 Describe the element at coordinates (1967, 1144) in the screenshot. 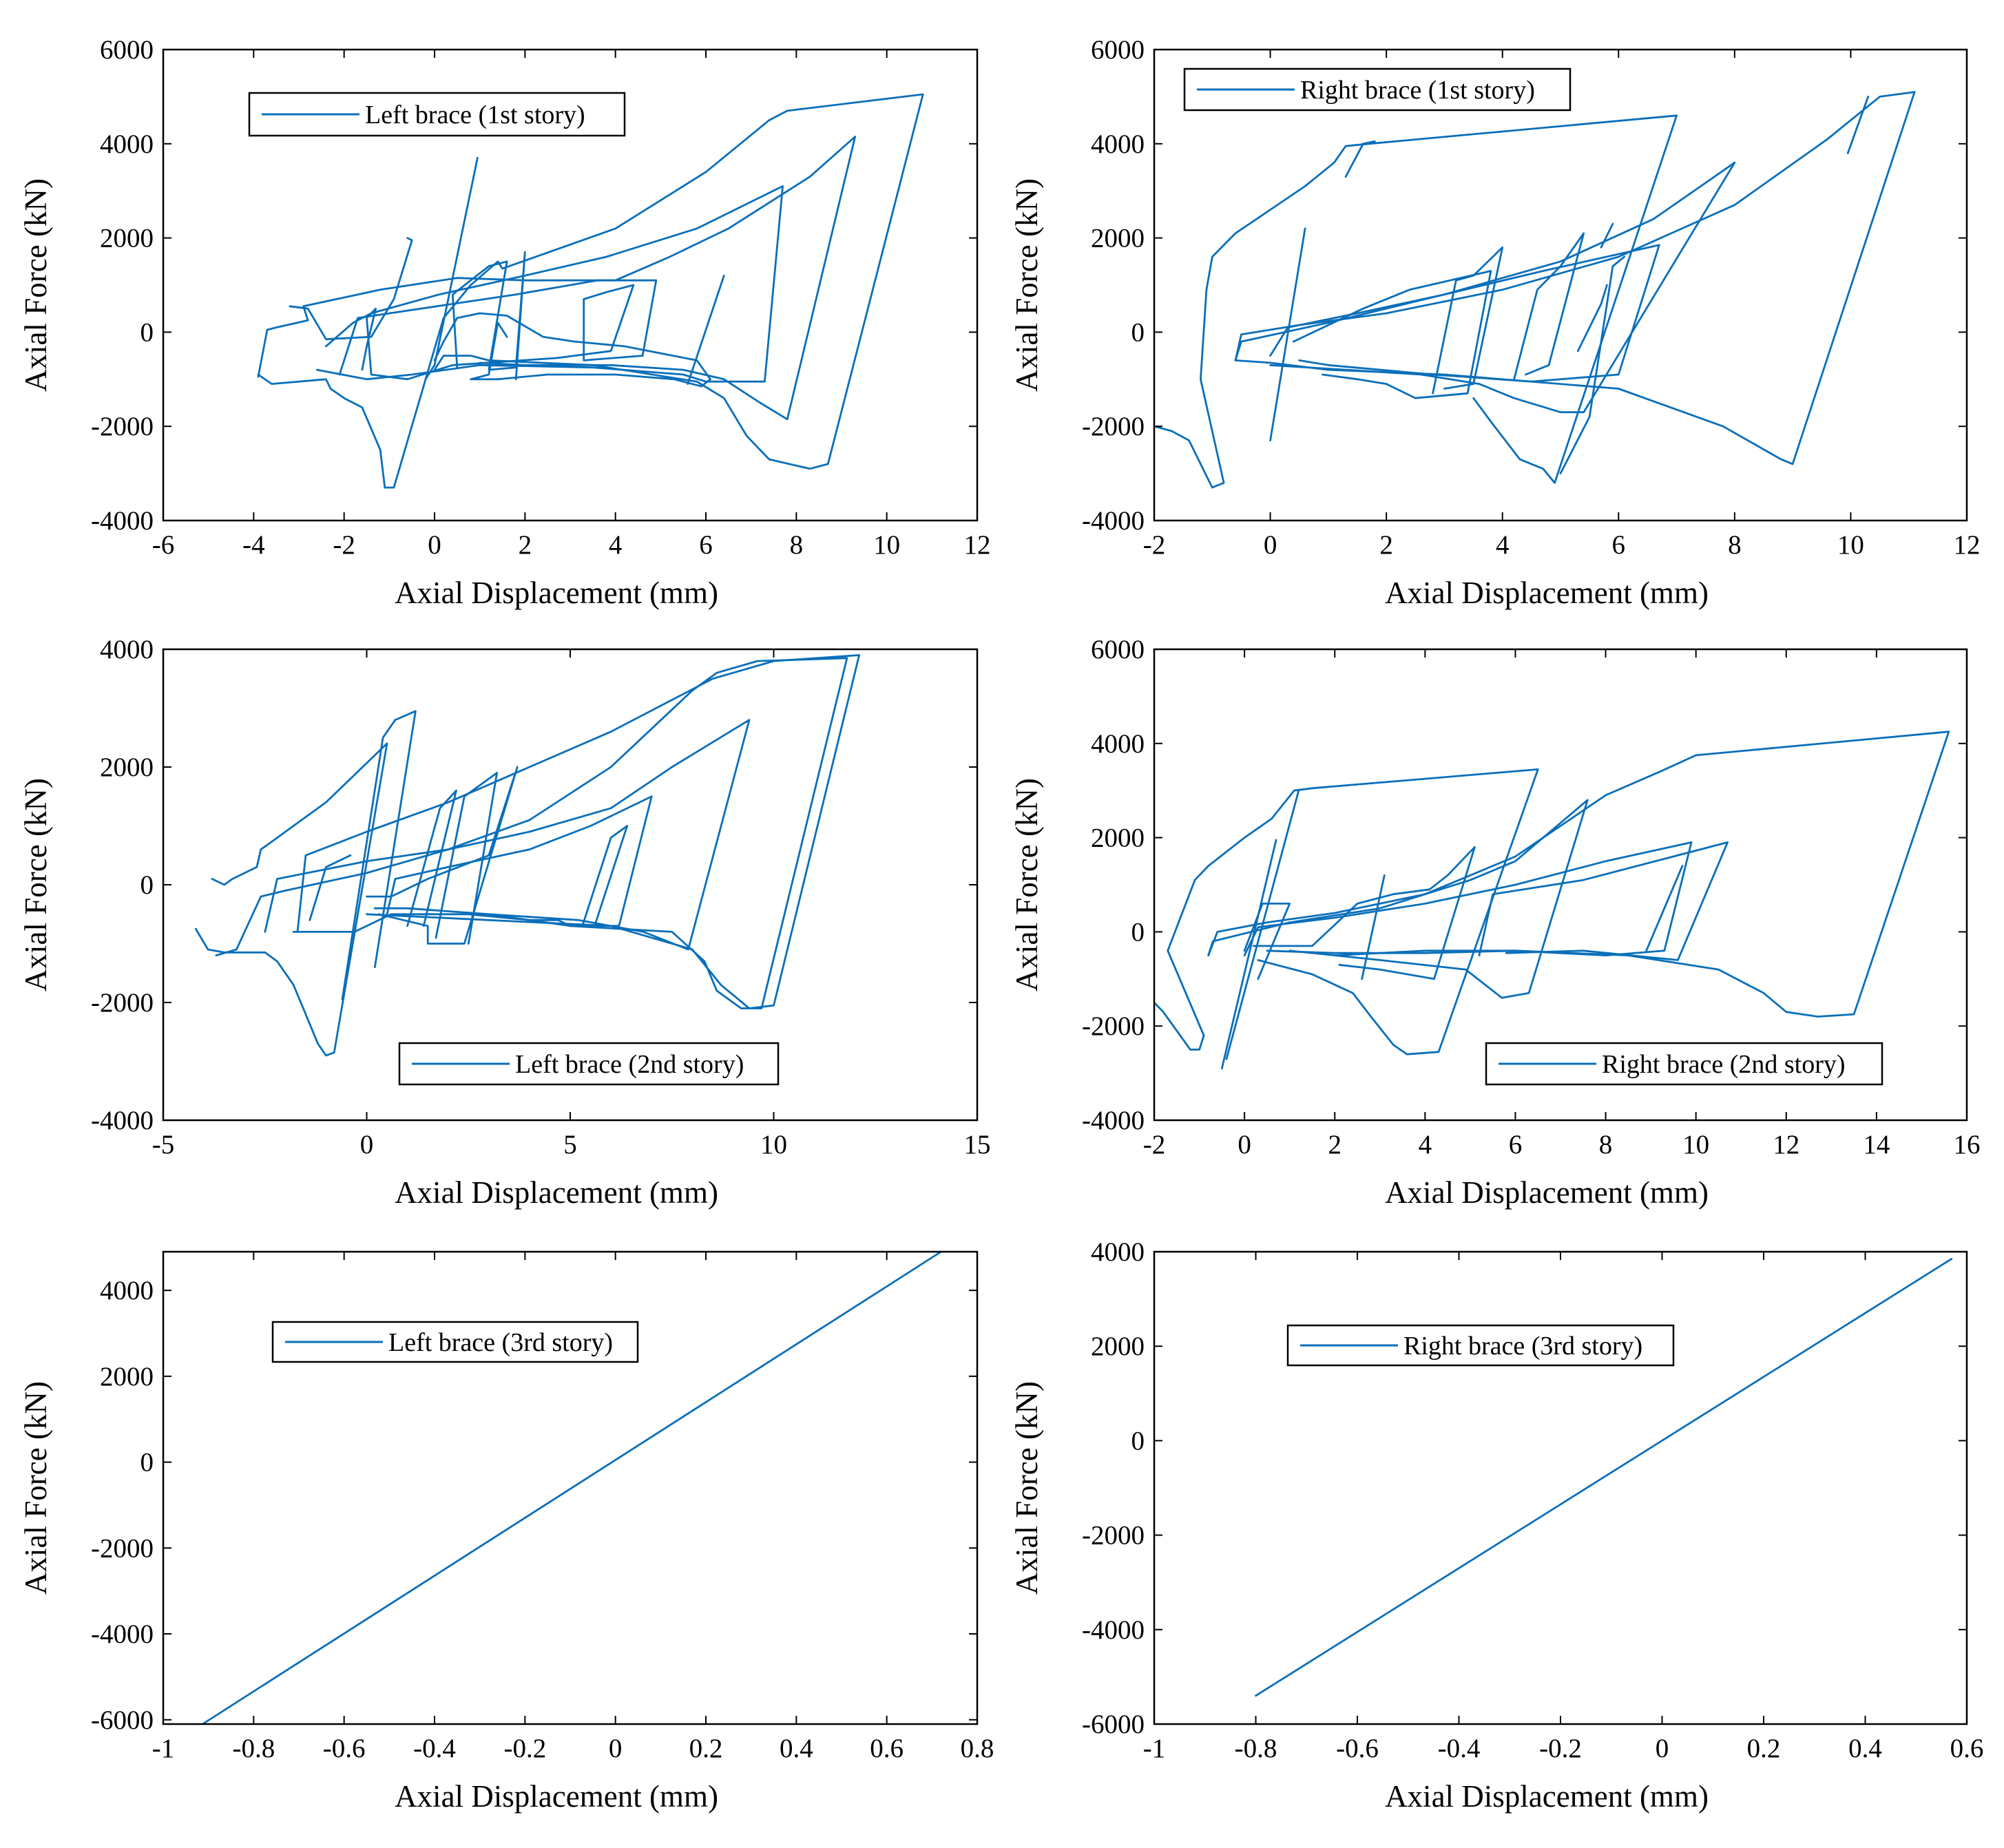

I see `x-tick-label: 16` at that location.